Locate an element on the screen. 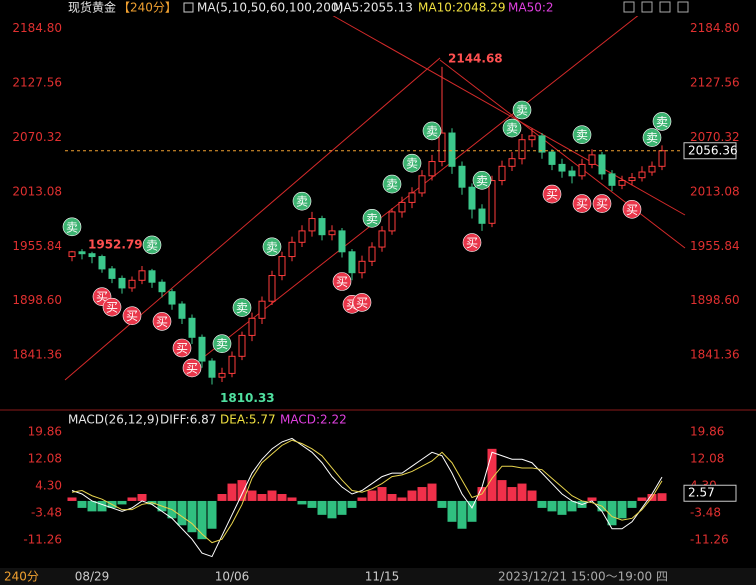  y-tick-label: 1898.60 is located at coordinates (715, 300).